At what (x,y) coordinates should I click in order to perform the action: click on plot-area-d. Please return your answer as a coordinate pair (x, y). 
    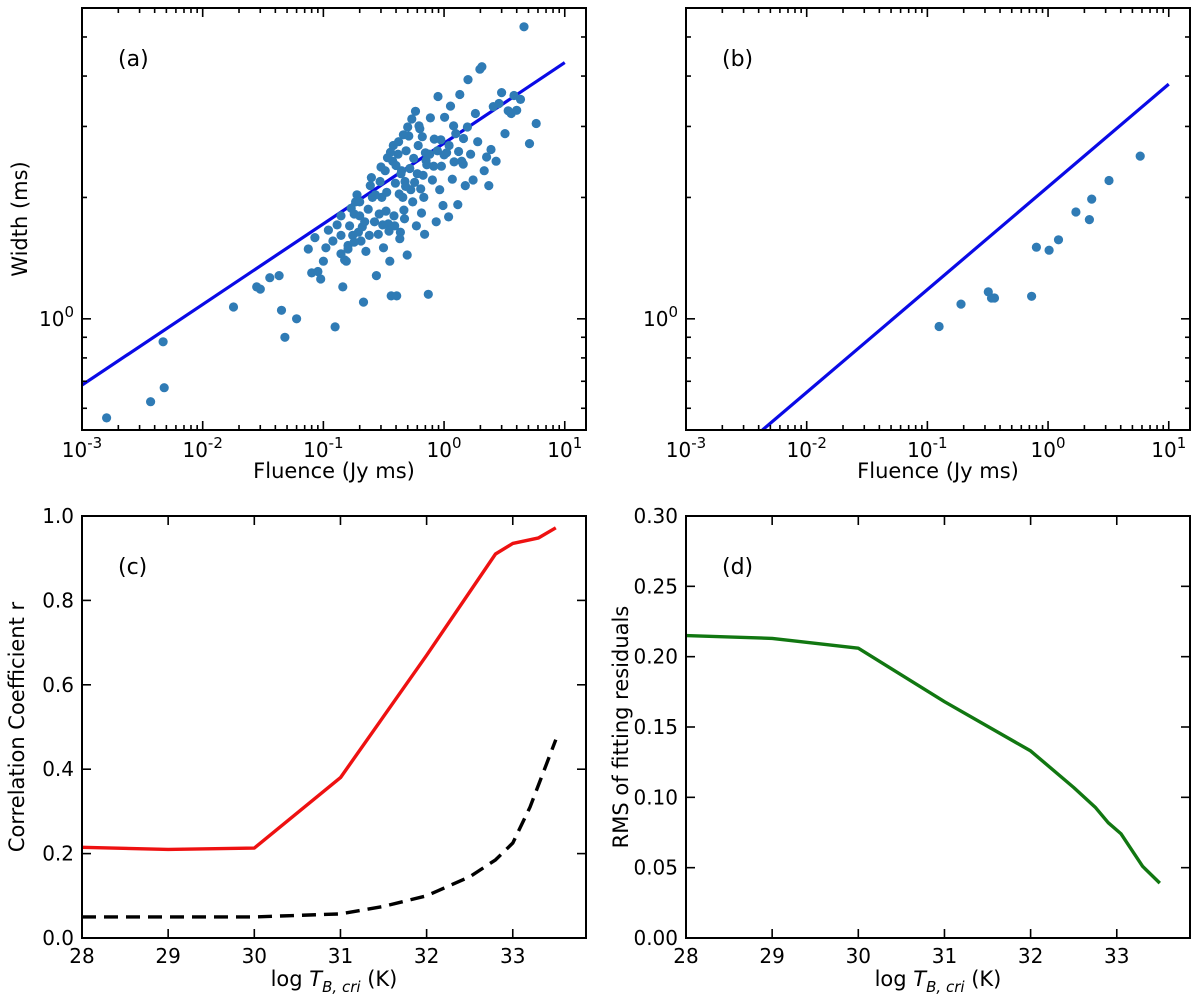
    Looking at the image, I should click on (923, 759).